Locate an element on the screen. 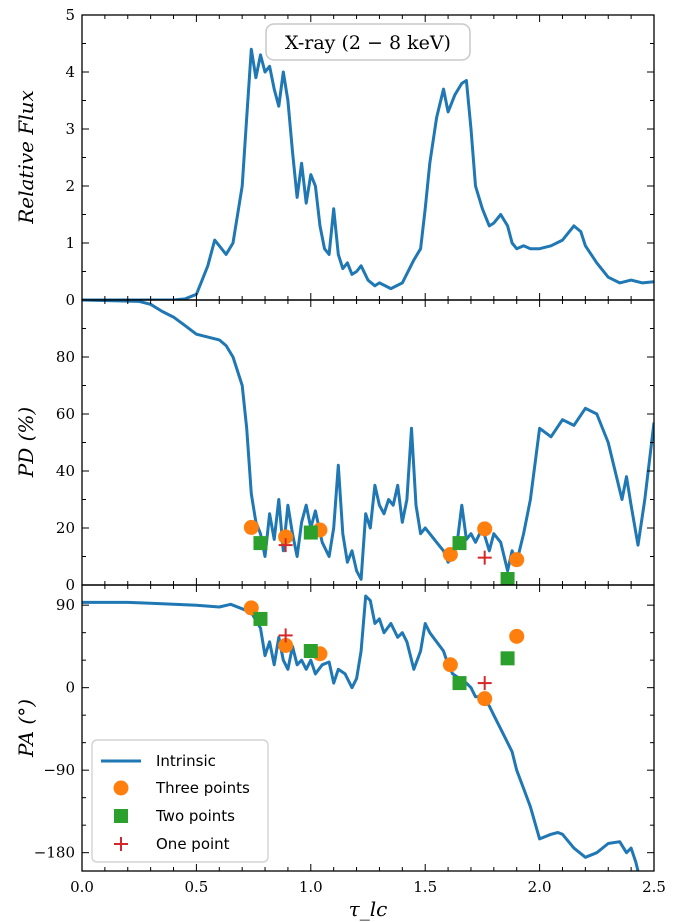 The height and width of the screenshot is (922, 694). x-tick-label: 1.0 is located at coordinates (311, 887).